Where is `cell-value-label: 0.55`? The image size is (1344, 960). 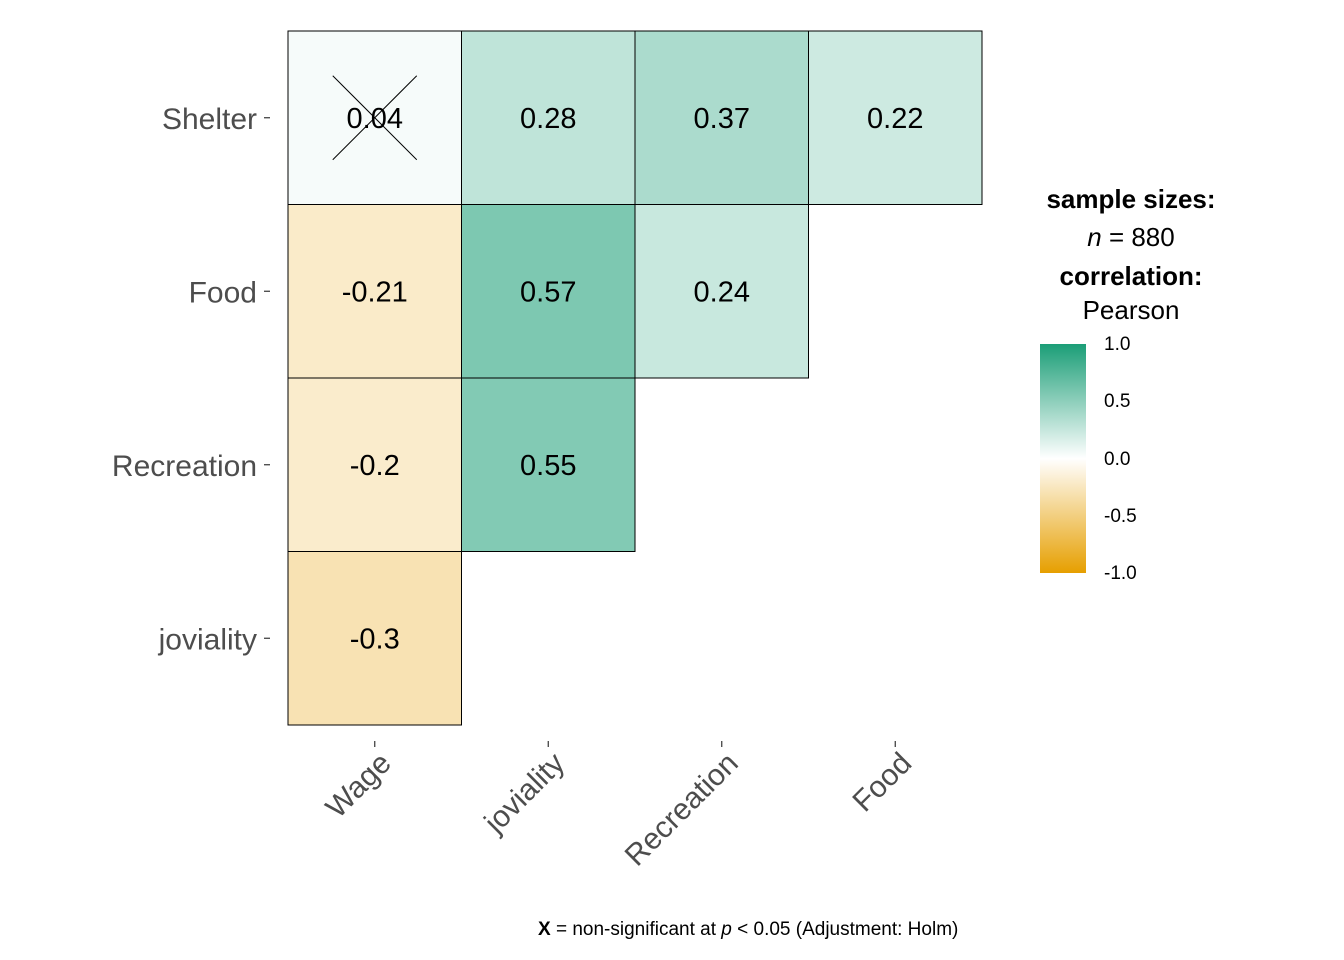 cell-value-label: 0.55 is located at coordinates (548, 466).